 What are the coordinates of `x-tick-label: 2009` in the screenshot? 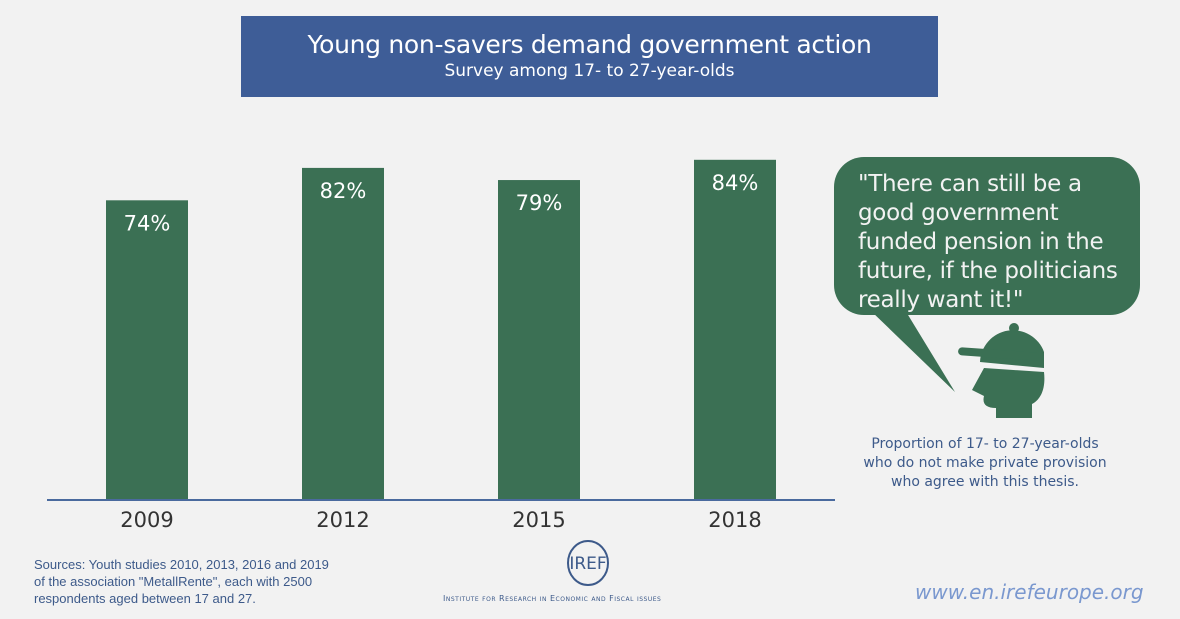 It's located at (146, 520).